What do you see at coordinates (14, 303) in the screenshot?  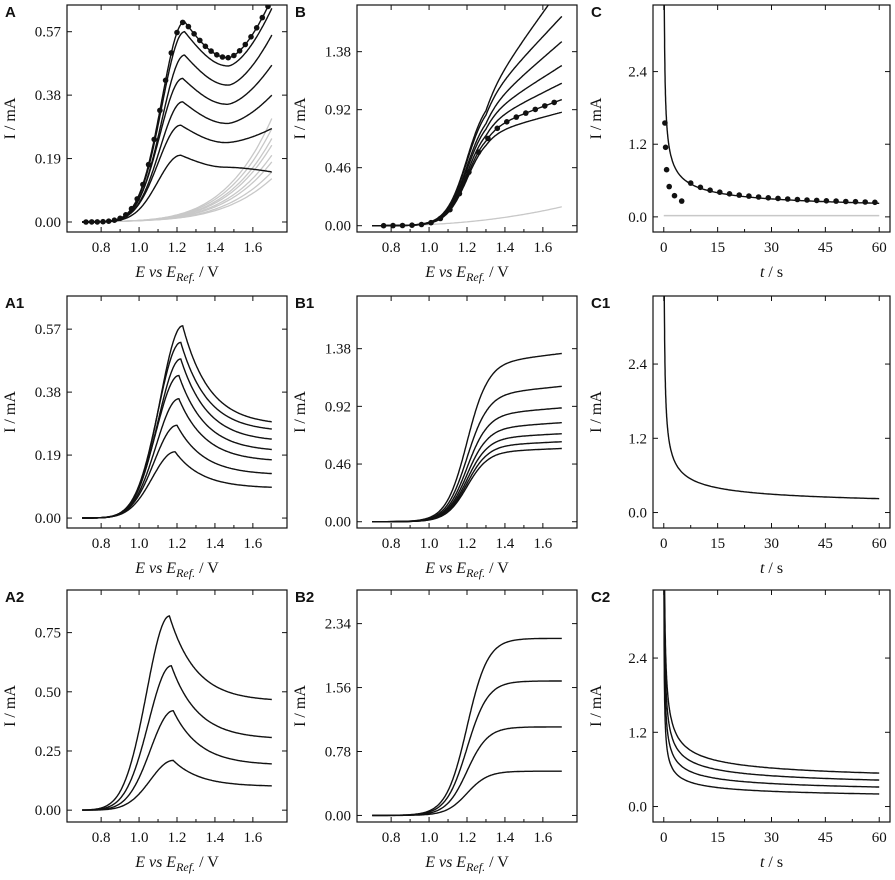 I see `panel-label: A1` at bounding box center [14, 303].